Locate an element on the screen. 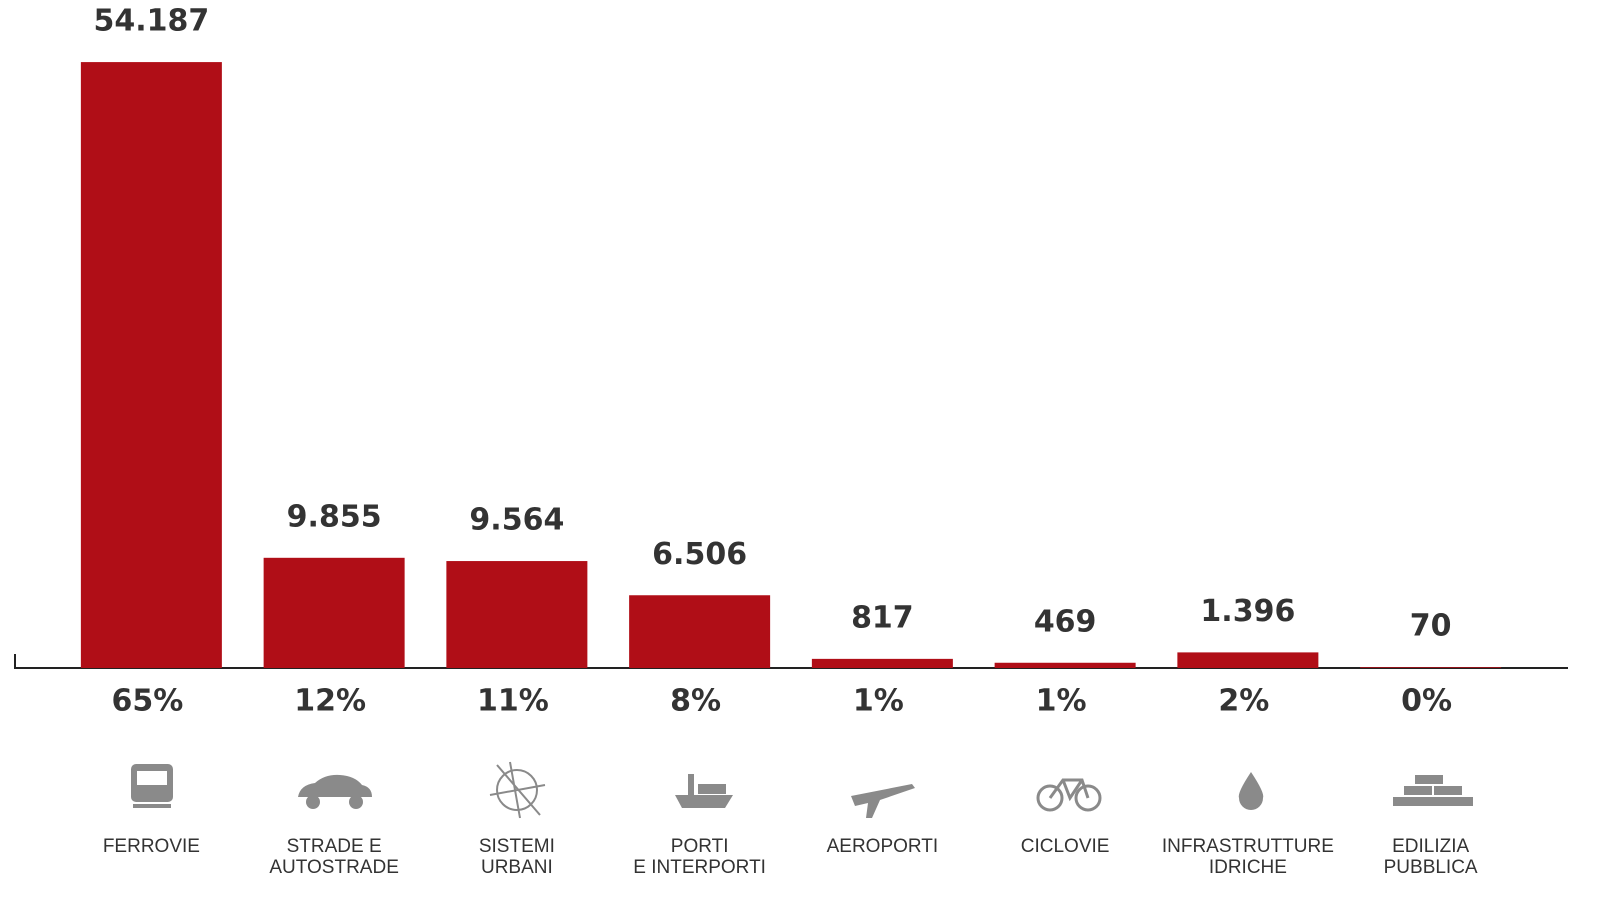 This screenshot has width=1604, height=898. share-label: 8% is located at coordinates (695, 701).